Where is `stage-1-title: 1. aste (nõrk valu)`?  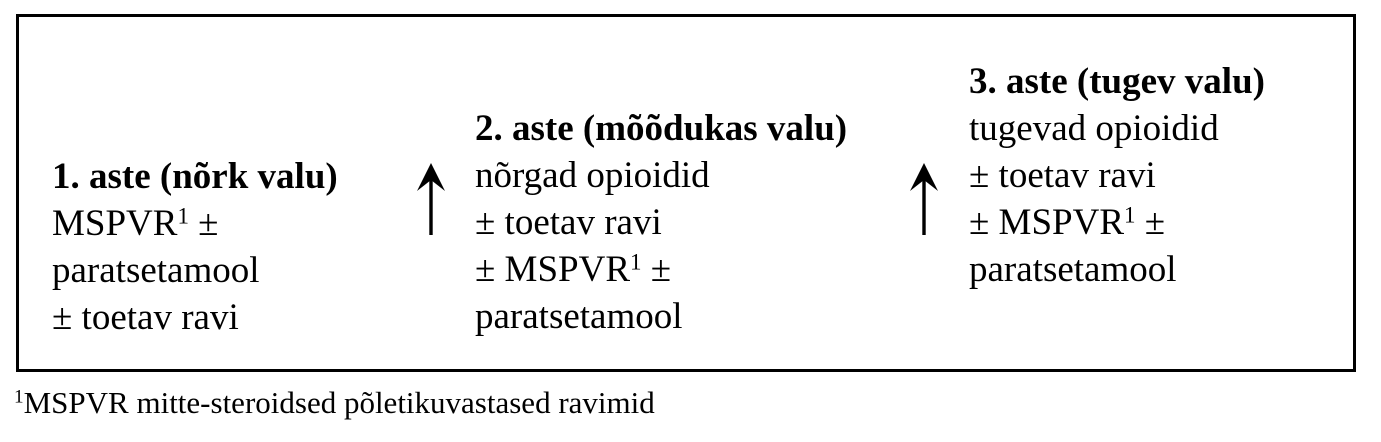
stage-1-title: 1. aste (nõrk valu) is located at coordinates (195, 176).